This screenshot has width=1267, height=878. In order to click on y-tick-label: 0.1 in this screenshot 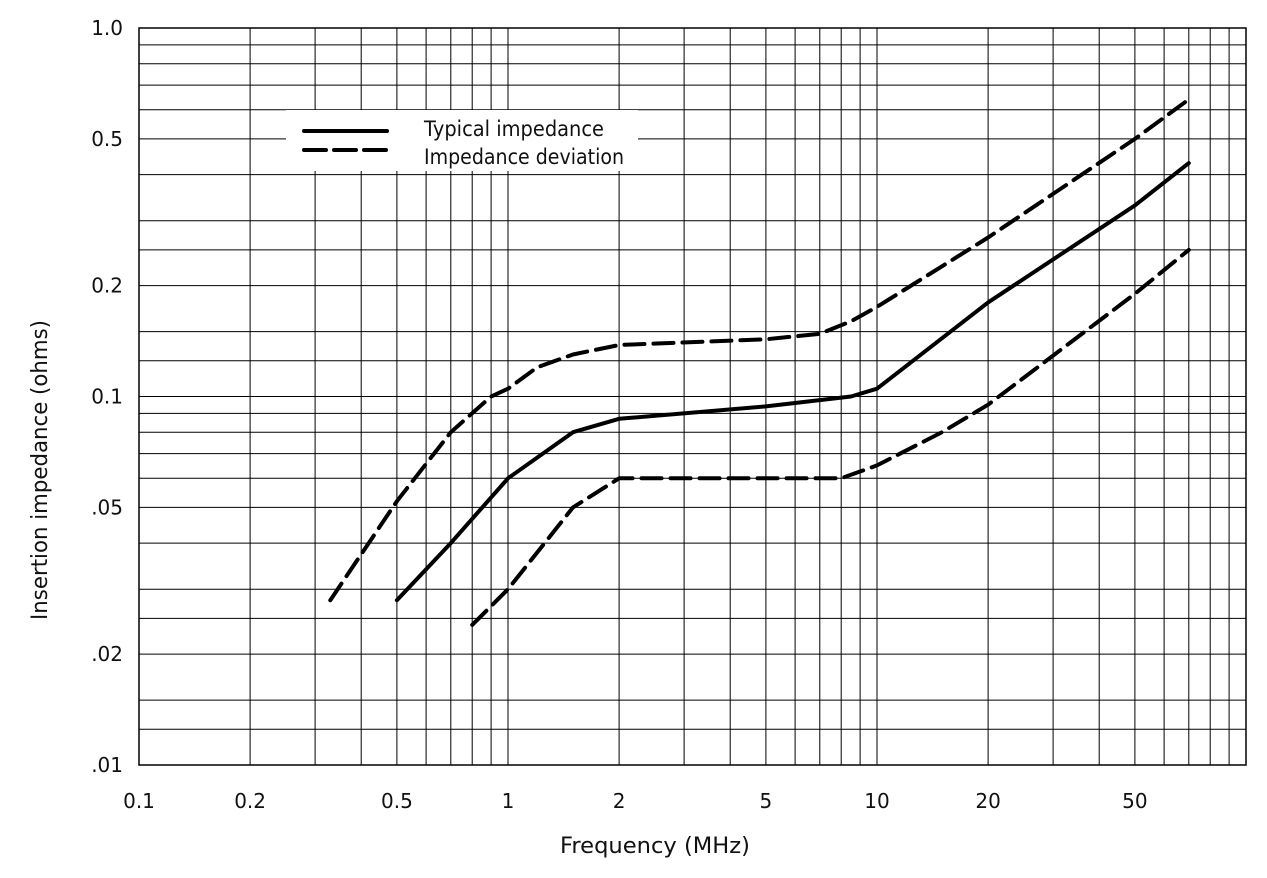, I will do `click(107, 397)`.